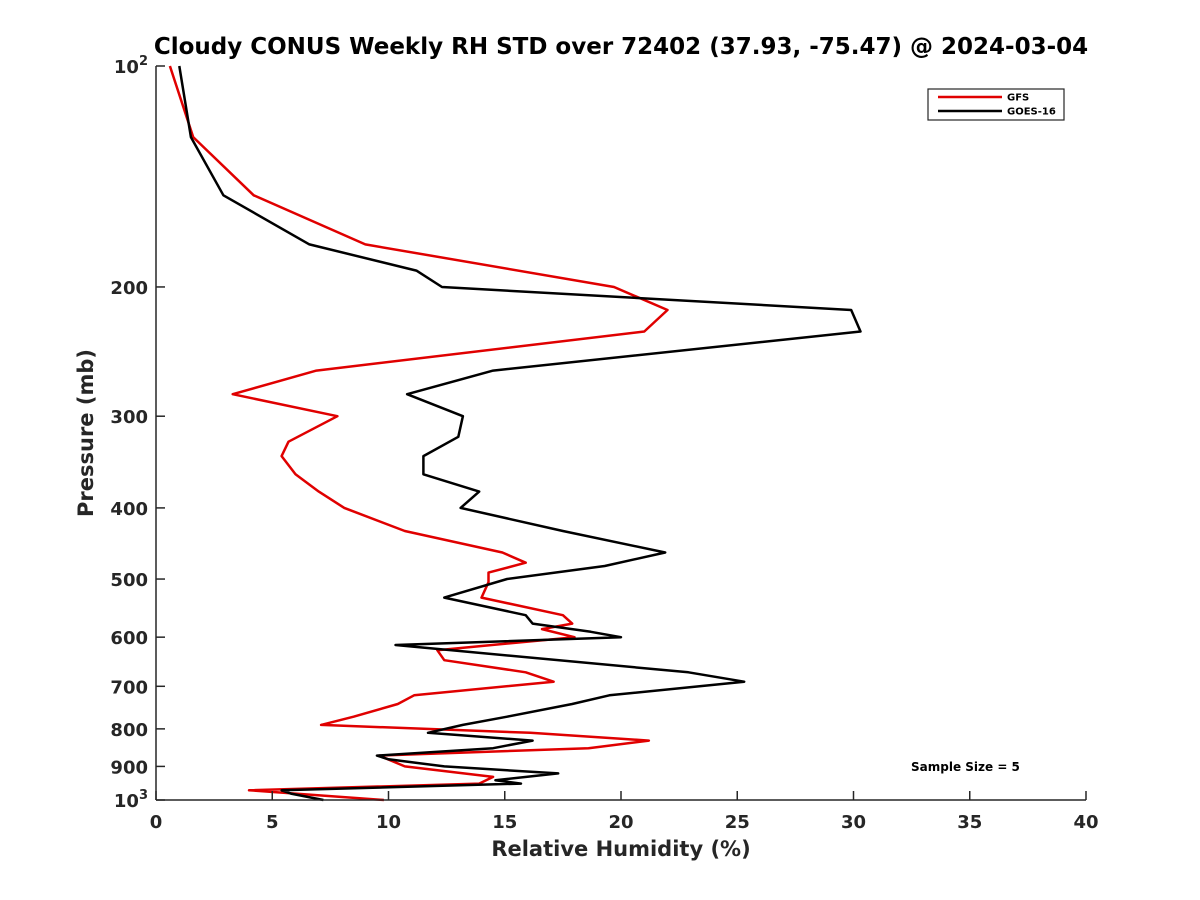 The height and width of the screenshot is (900, 1200). What do you see at coordinates (129, 417) in the screenshot?
I see `y-tick-label: 300` at bounding box center [129, 417].